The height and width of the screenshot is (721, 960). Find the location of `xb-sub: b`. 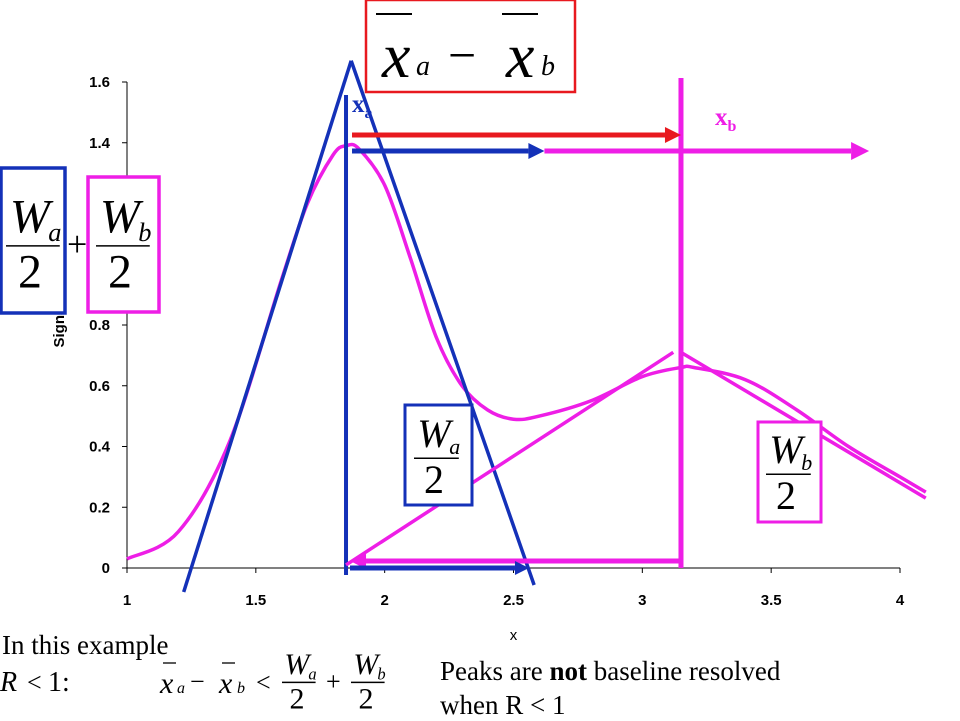

xb-sub: b is located at coordinates (548, 66).